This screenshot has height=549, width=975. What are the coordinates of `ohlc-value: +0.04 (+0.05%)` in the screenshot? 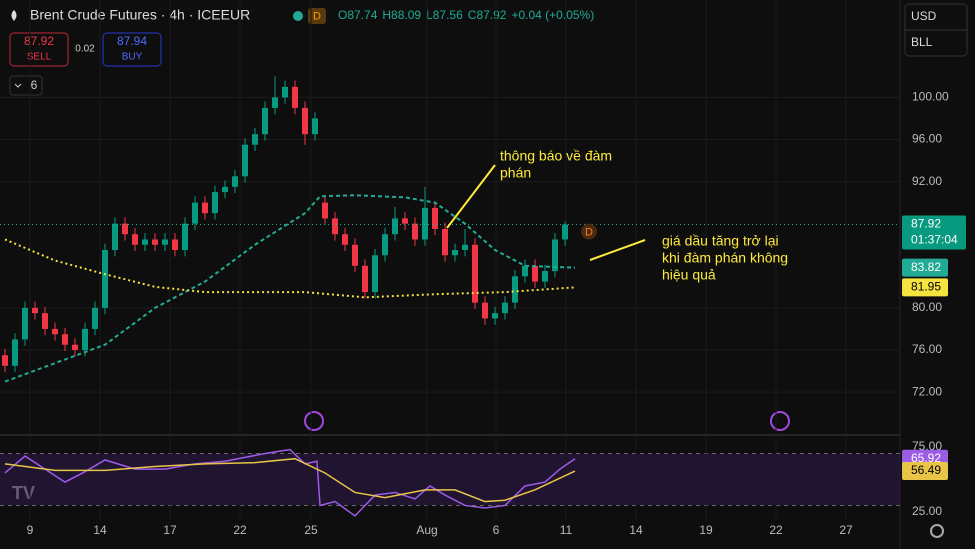 It's located at (552, 15).